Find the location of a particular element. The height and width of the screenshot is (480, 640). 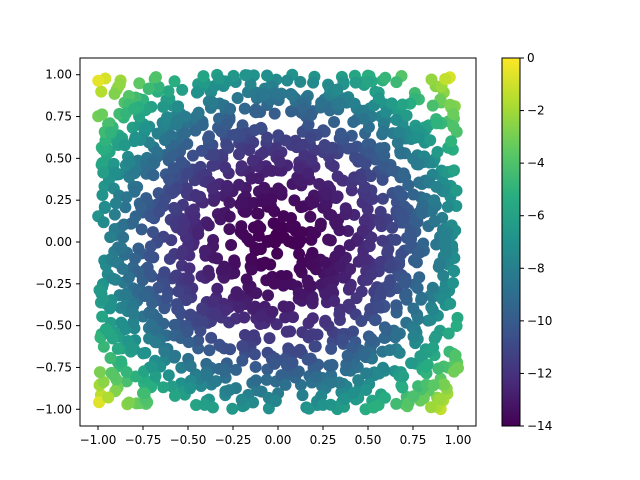

y-tick-label: −1.00 is located at coordinates (53, 409).